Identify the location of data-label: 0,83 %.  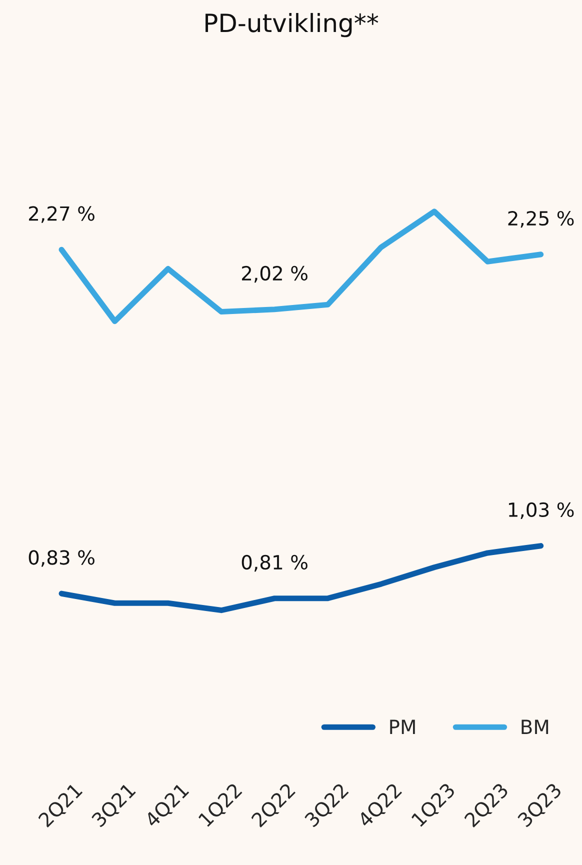
(61, 558).